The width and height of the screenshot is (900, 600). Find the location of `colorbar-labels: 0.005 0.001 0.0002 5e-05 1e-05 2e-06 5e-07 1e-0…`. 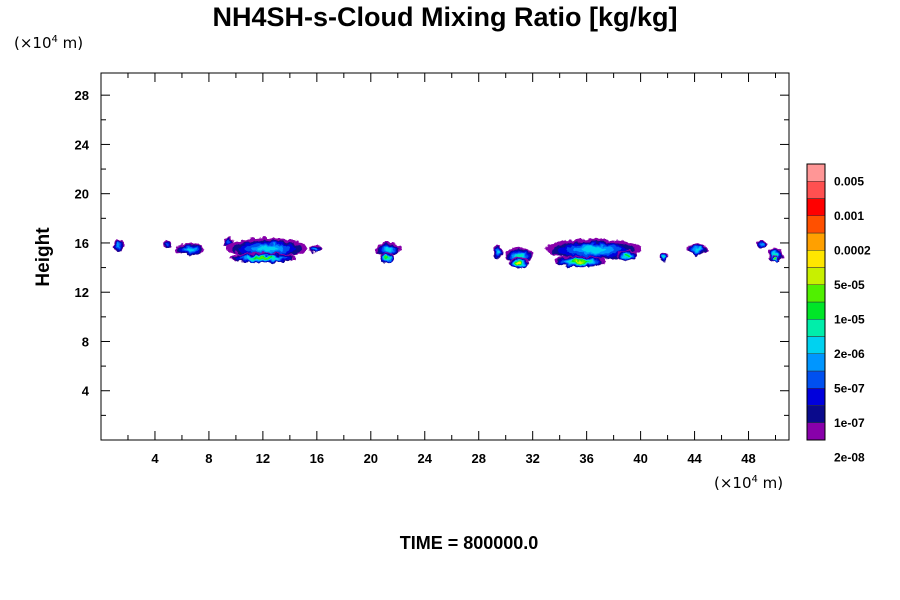

colorbar-labels: 0.005 0.001 0.0002 5e-05 1e-05 2e-06 5e-07 1e-0… is located at coordinates (852, 319).